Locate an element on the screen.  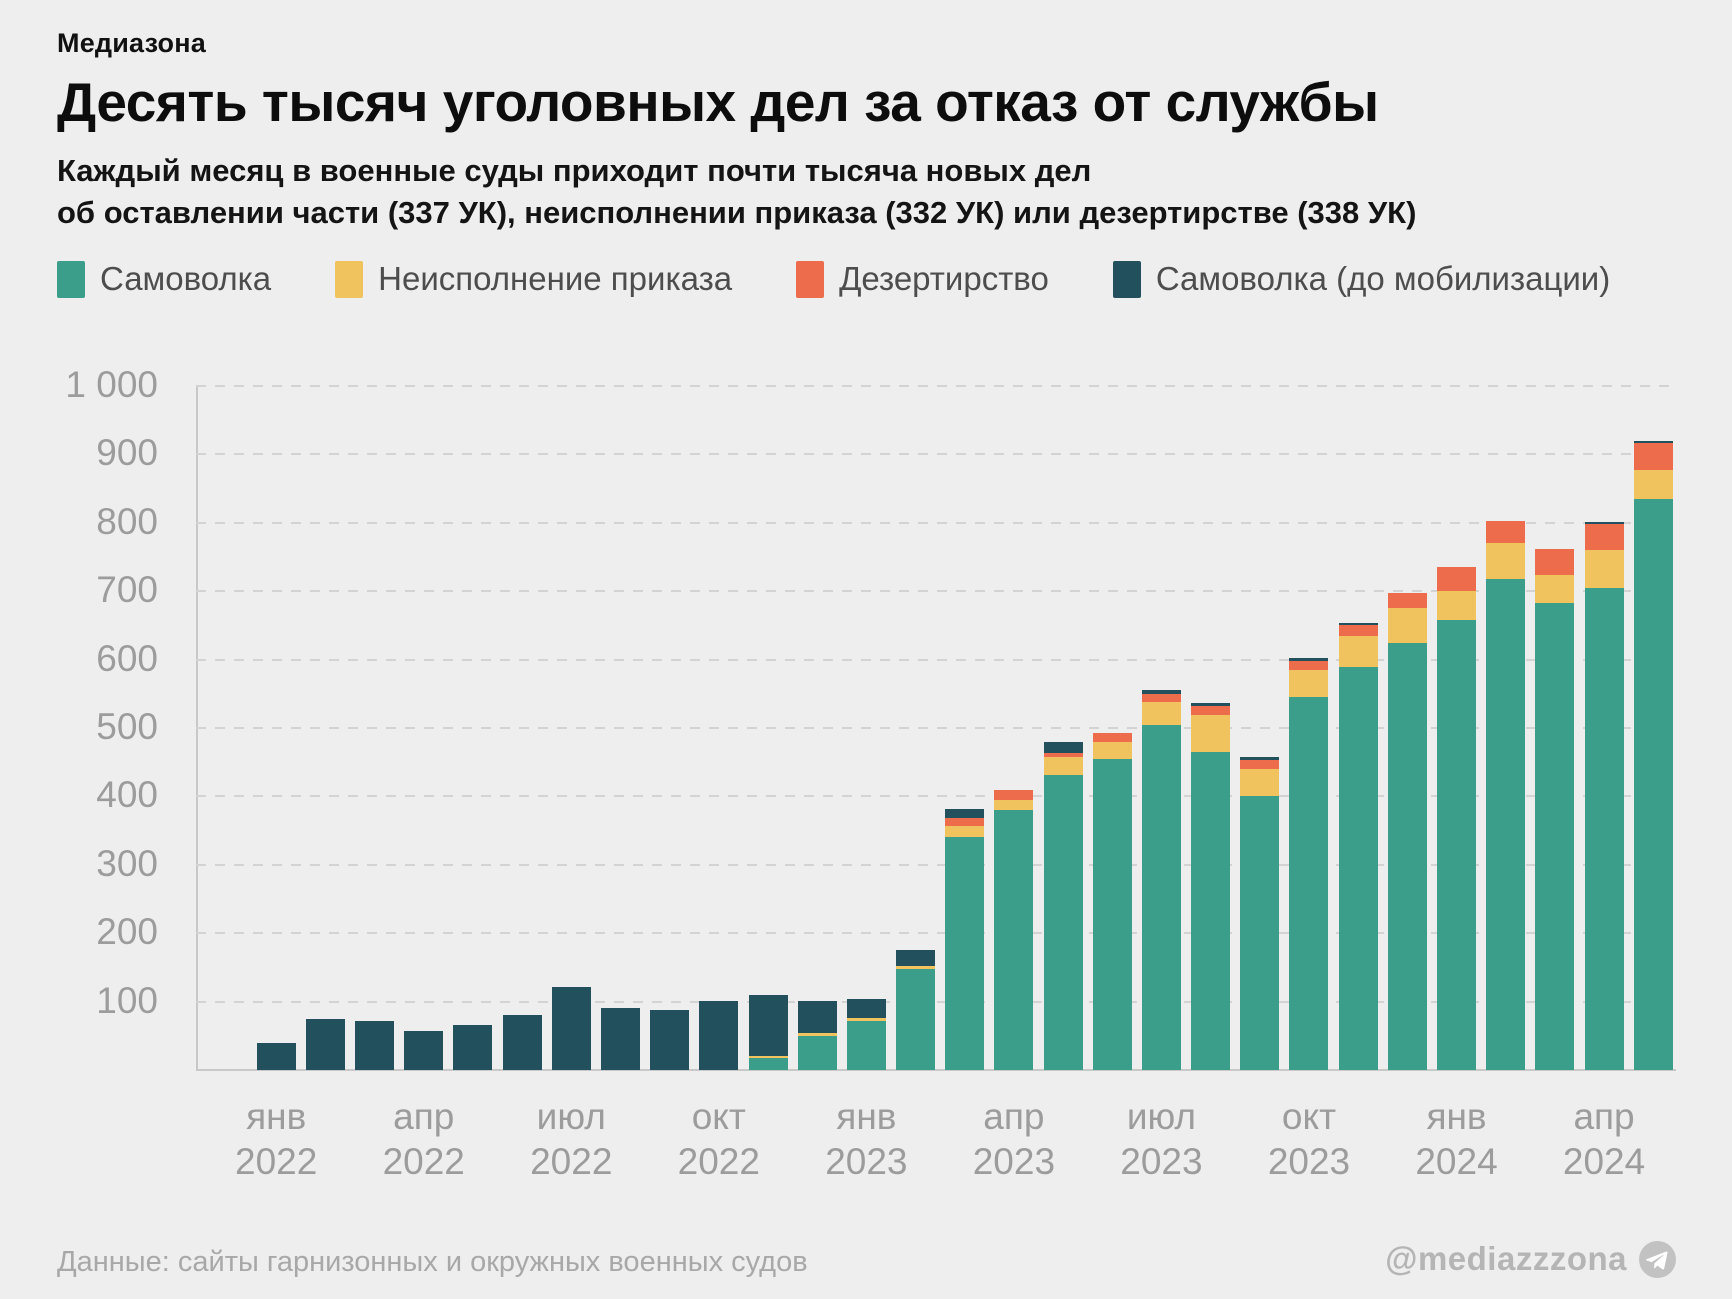
y-axis-tick-label: 100 is located at coordinates (127, 1000).